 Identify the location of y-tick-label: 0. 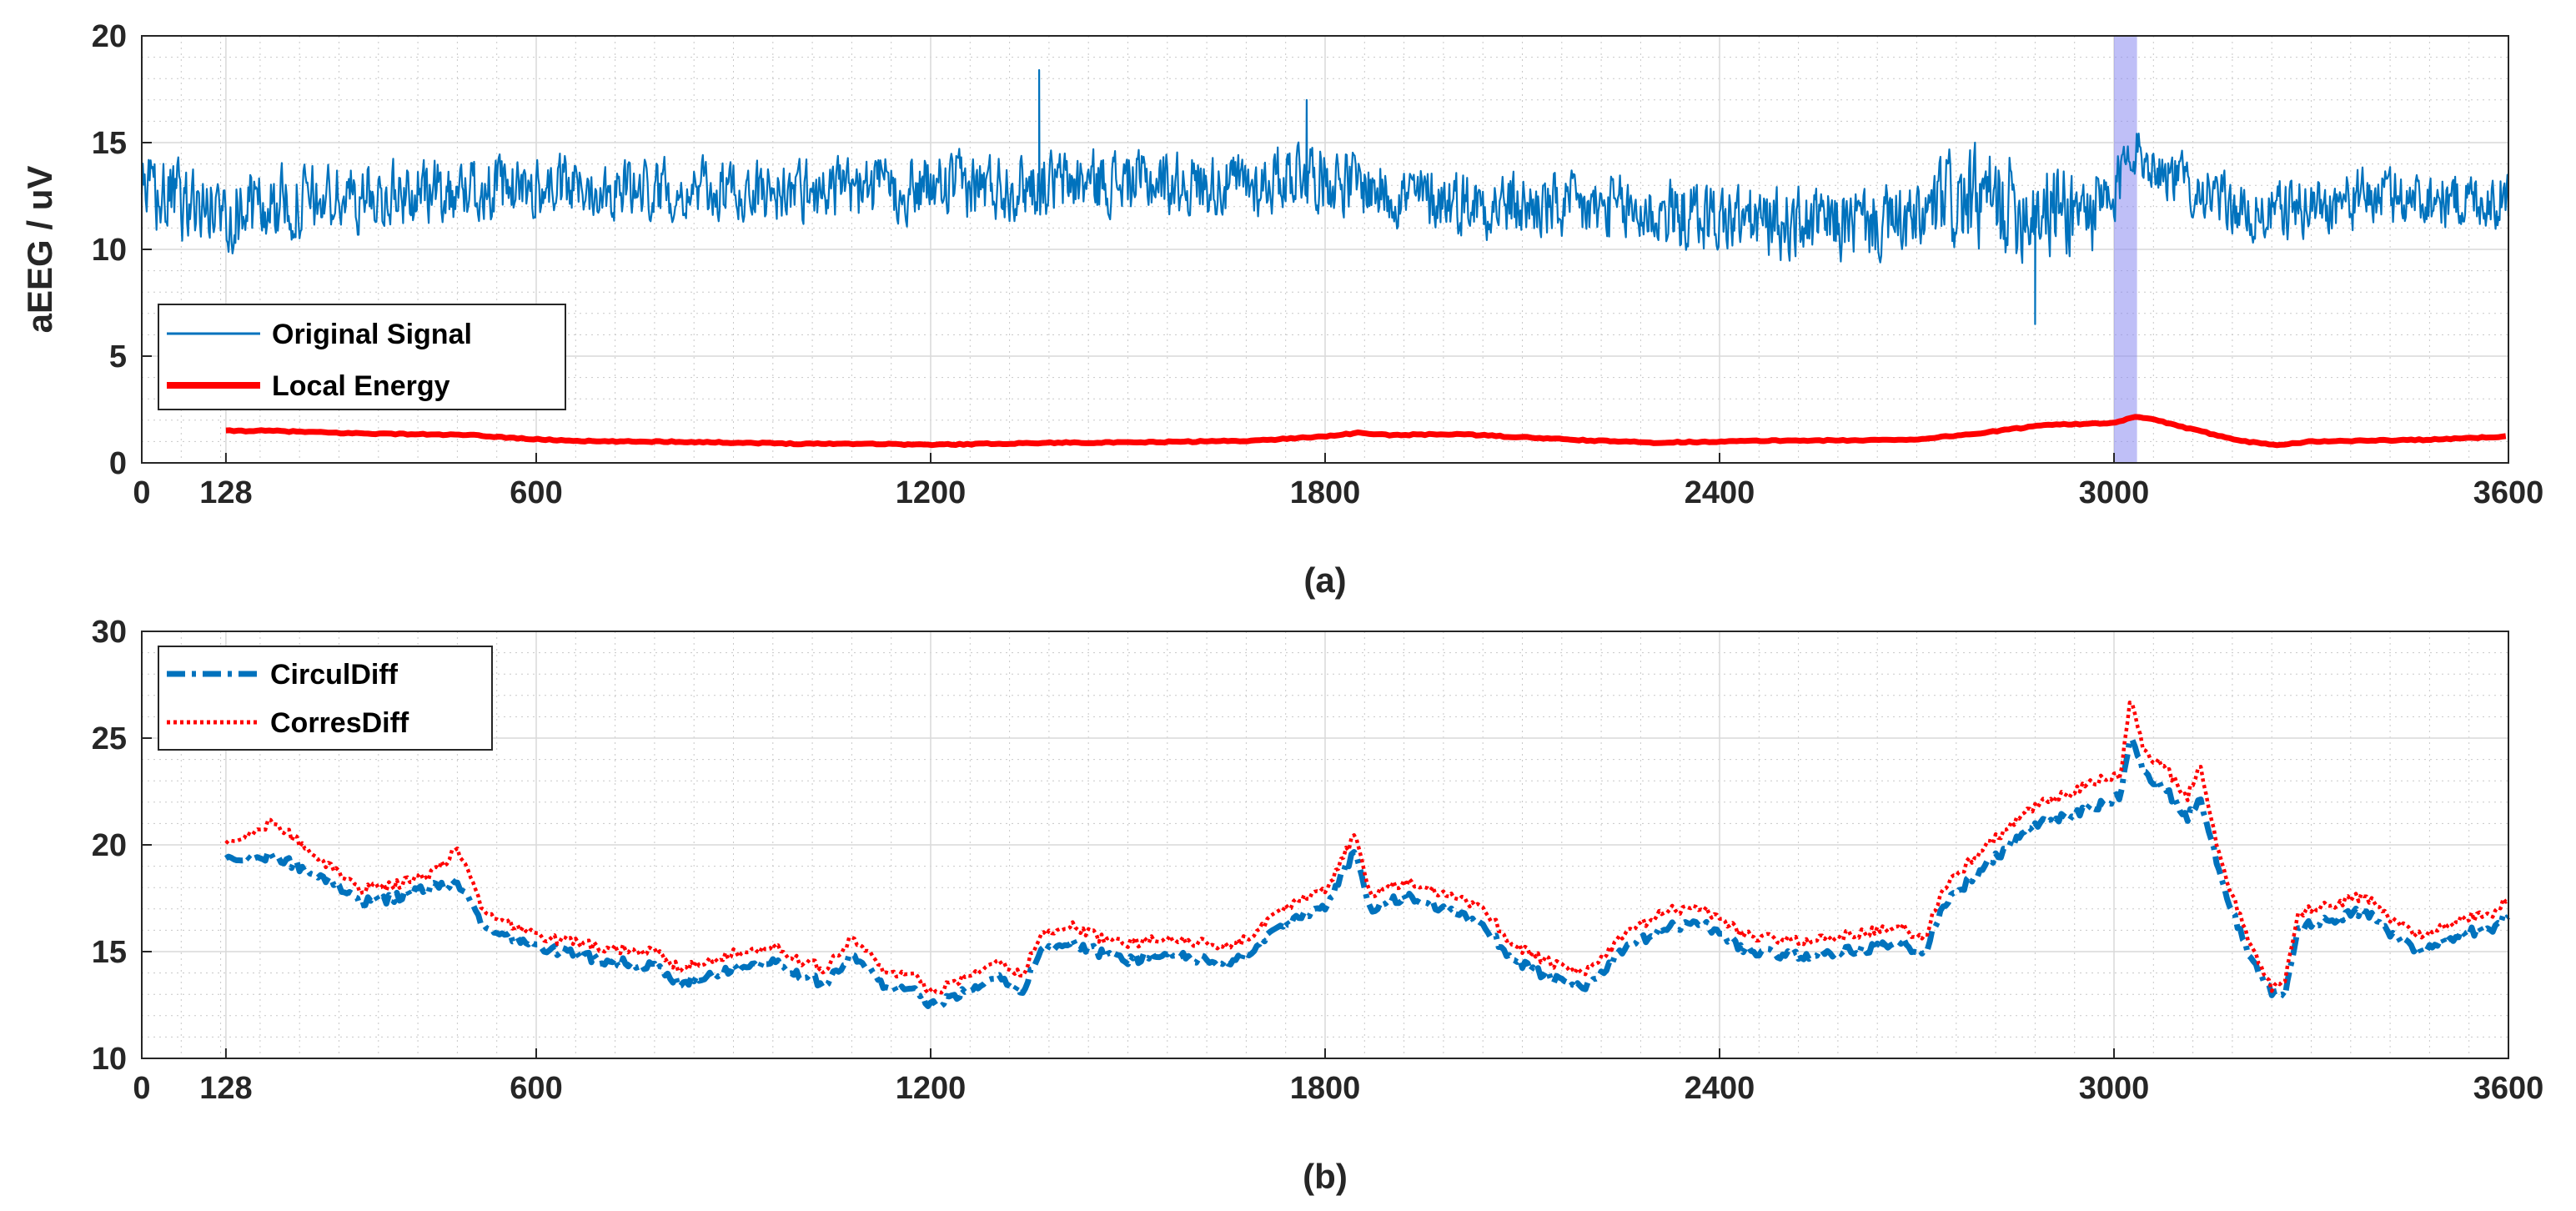
(118, 463).